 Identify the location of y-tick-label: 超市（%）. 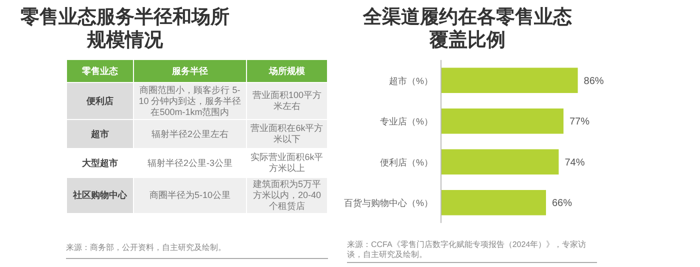
(410, 81).